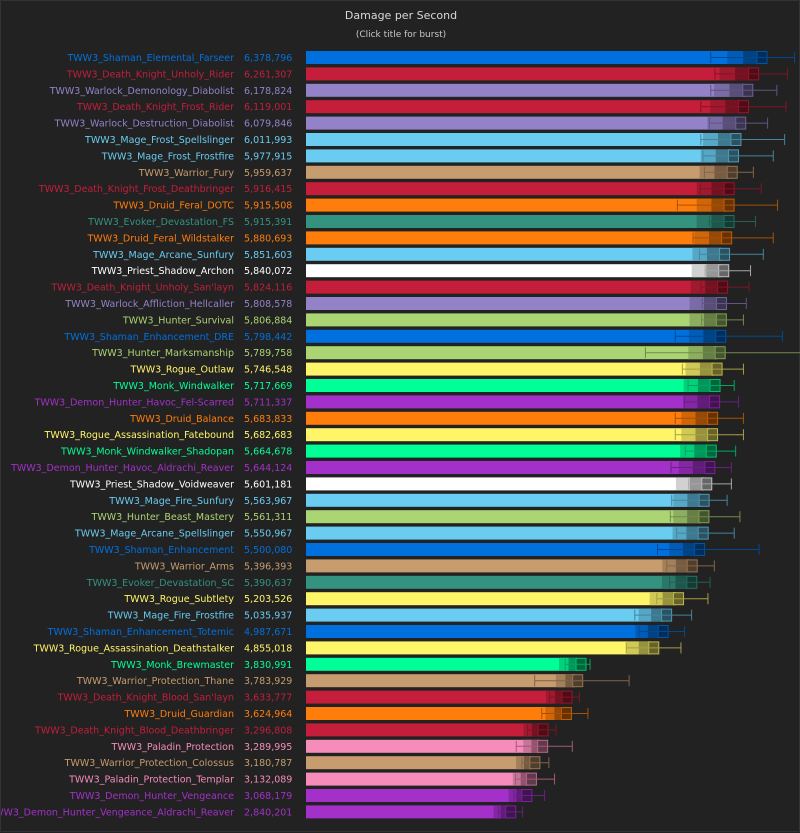 The image size is (800, 833). What do you see at coordinates (172, 665) in the screenshot?
I see `bar-label: TWW3_Monk_Brewmaster` at bounding box center [172, 665].